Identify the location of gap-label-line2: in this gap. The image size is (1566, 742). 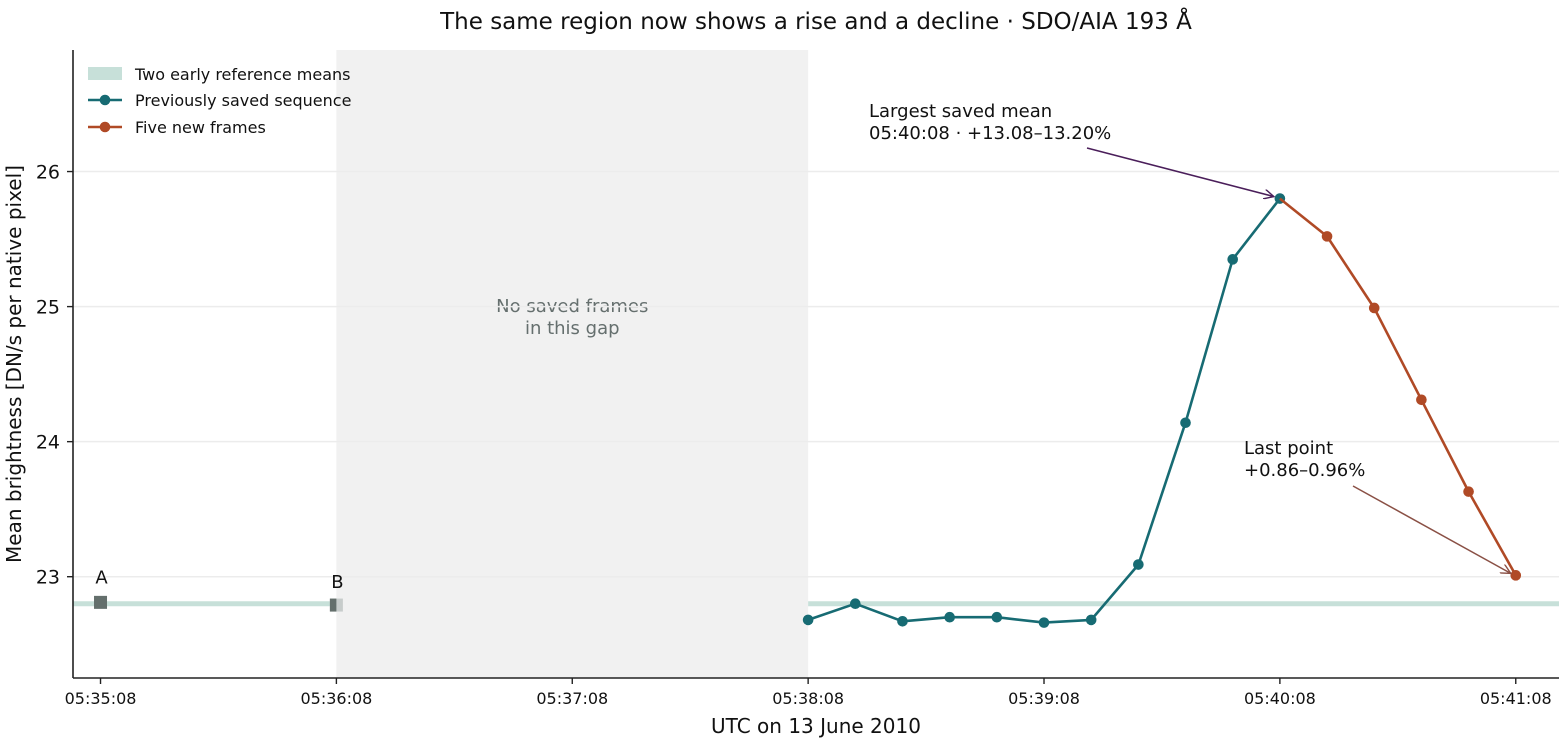
(572, 328).